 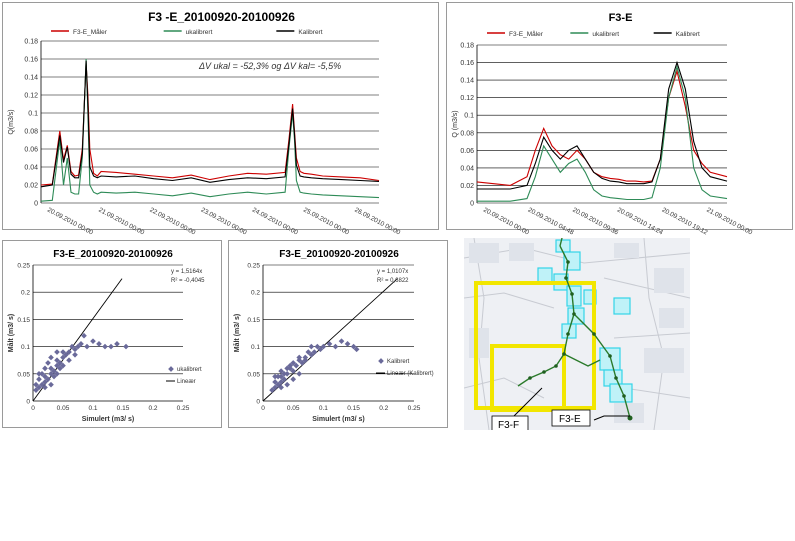 I want to click on y-tick-label: 0.15, so click(x=23, y=320).